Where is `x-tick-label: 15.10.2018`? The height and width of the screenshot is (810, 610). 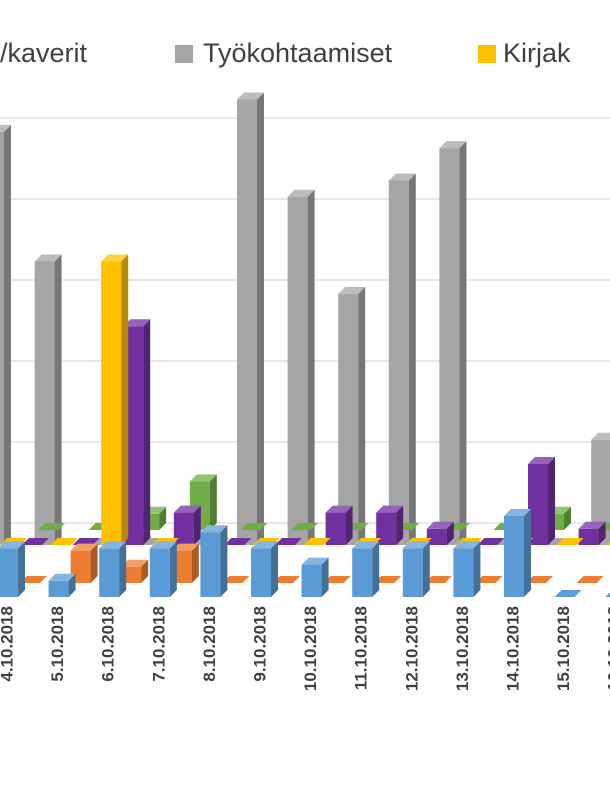 x-tick-label: 15.10.2018 is located at coordinates (563, 648).